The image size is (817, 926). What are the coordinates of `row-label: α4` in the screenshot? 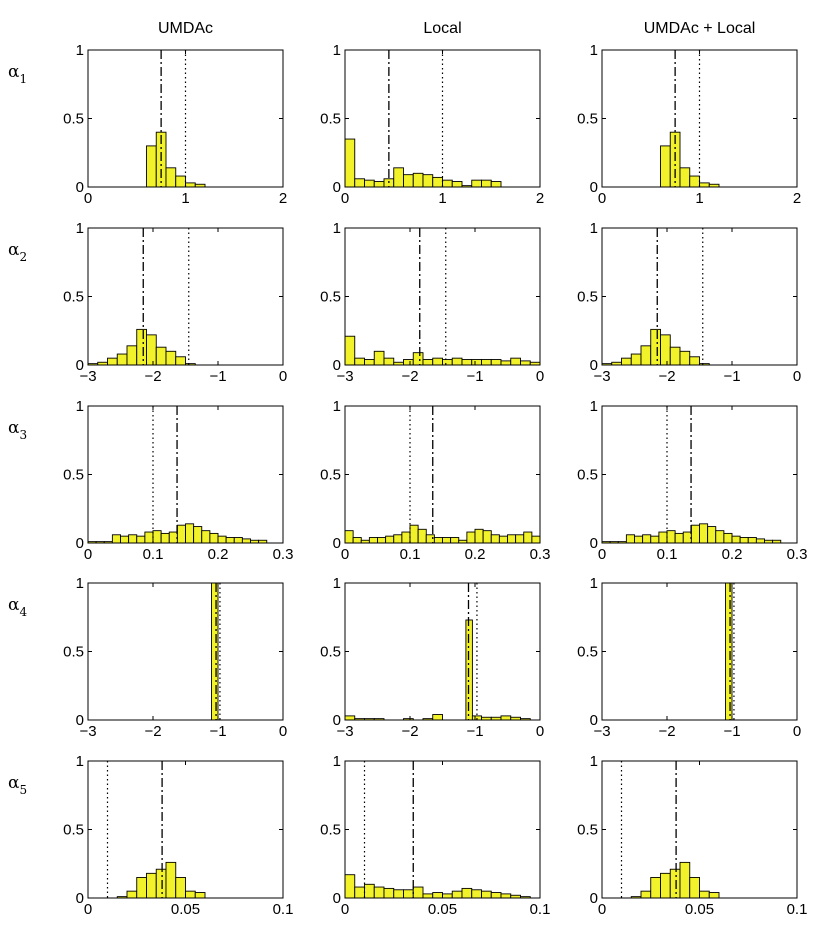 It's located at (17, 607).